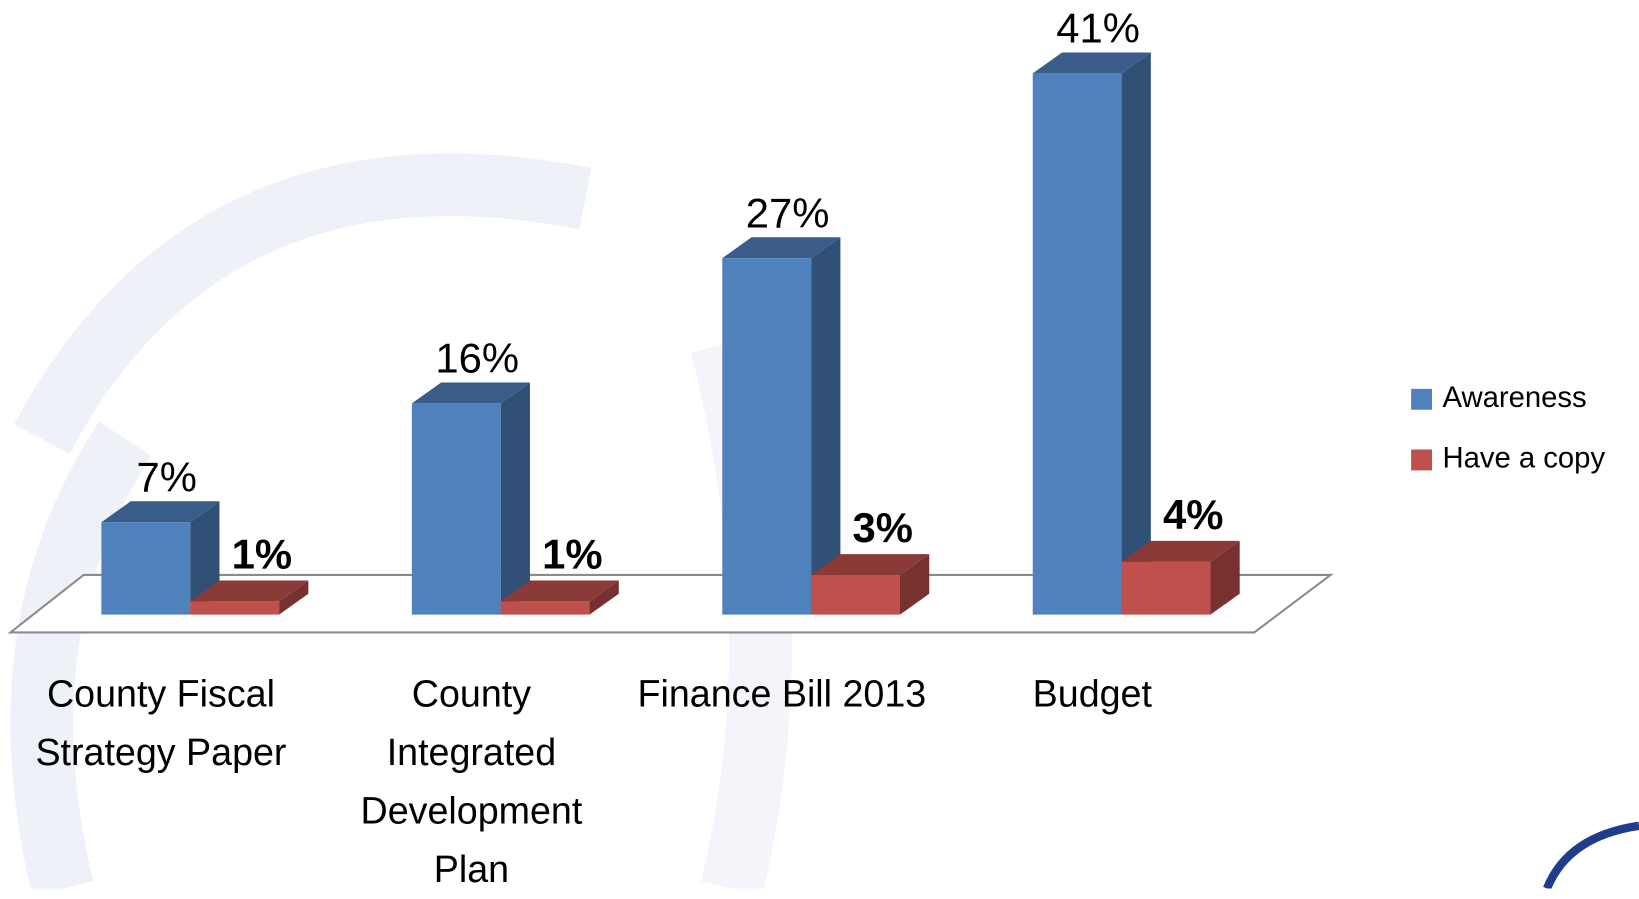 This screenshot has height=899, width=1639. I want to click on x-tick-label: County Fiscal Strategy Paper, so click(161, 723).